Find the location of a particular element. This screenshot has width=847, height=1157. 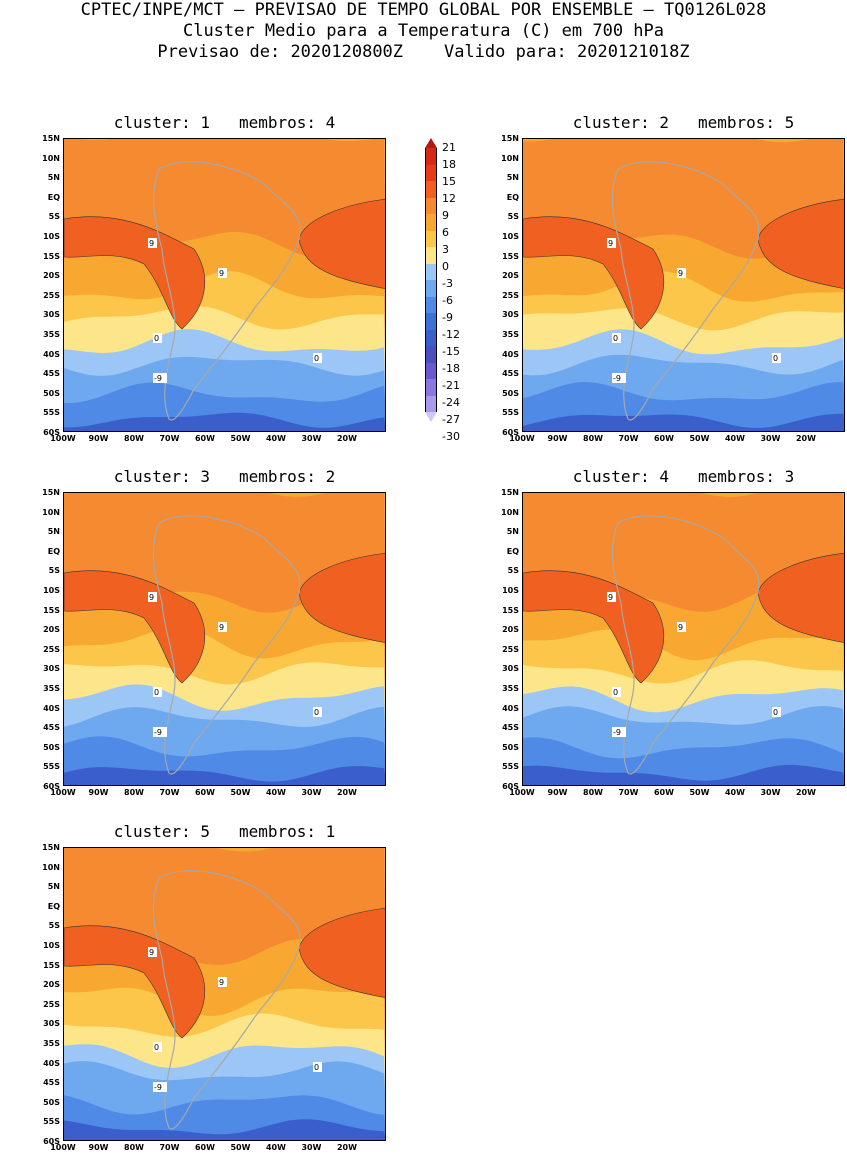

lat-label: 55S is located at coordinates (510, 413).